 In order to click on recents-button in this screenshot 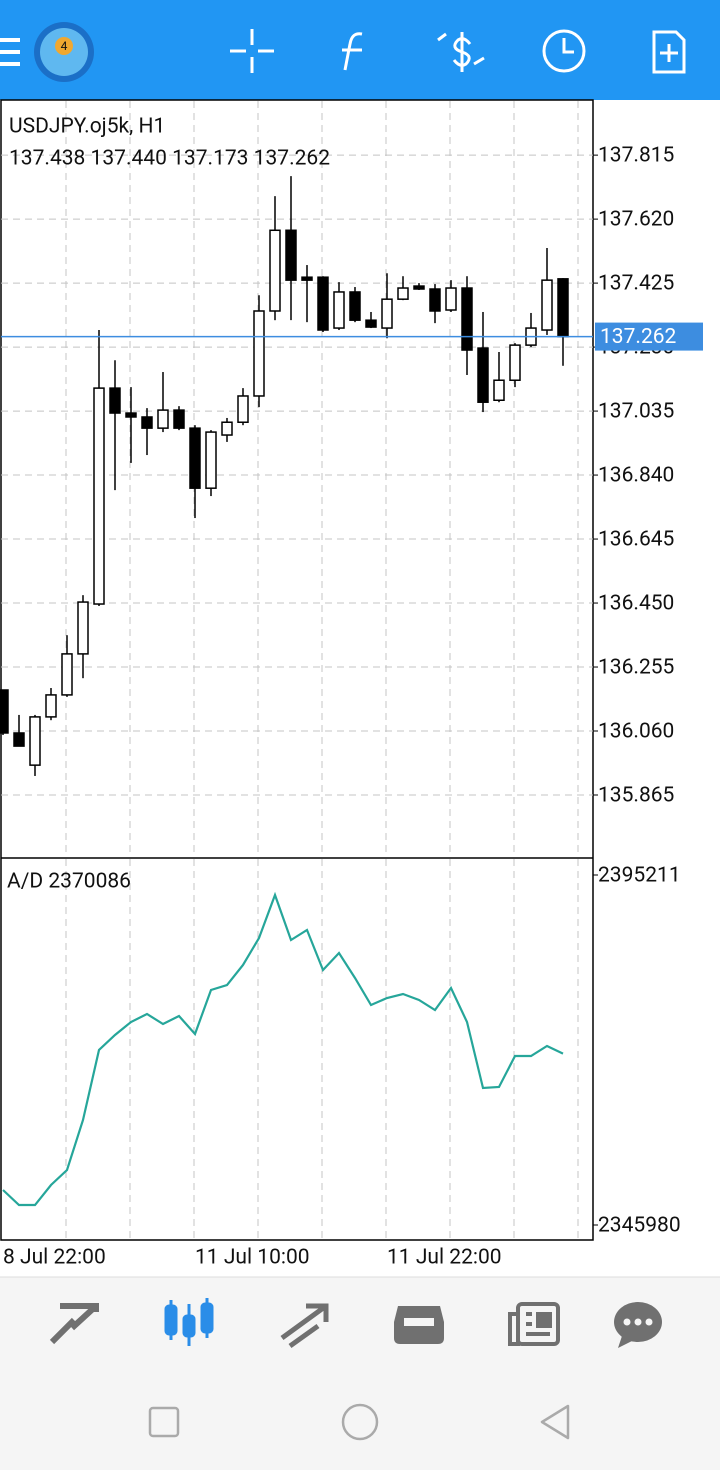, I will do `click(164, 1422)`.